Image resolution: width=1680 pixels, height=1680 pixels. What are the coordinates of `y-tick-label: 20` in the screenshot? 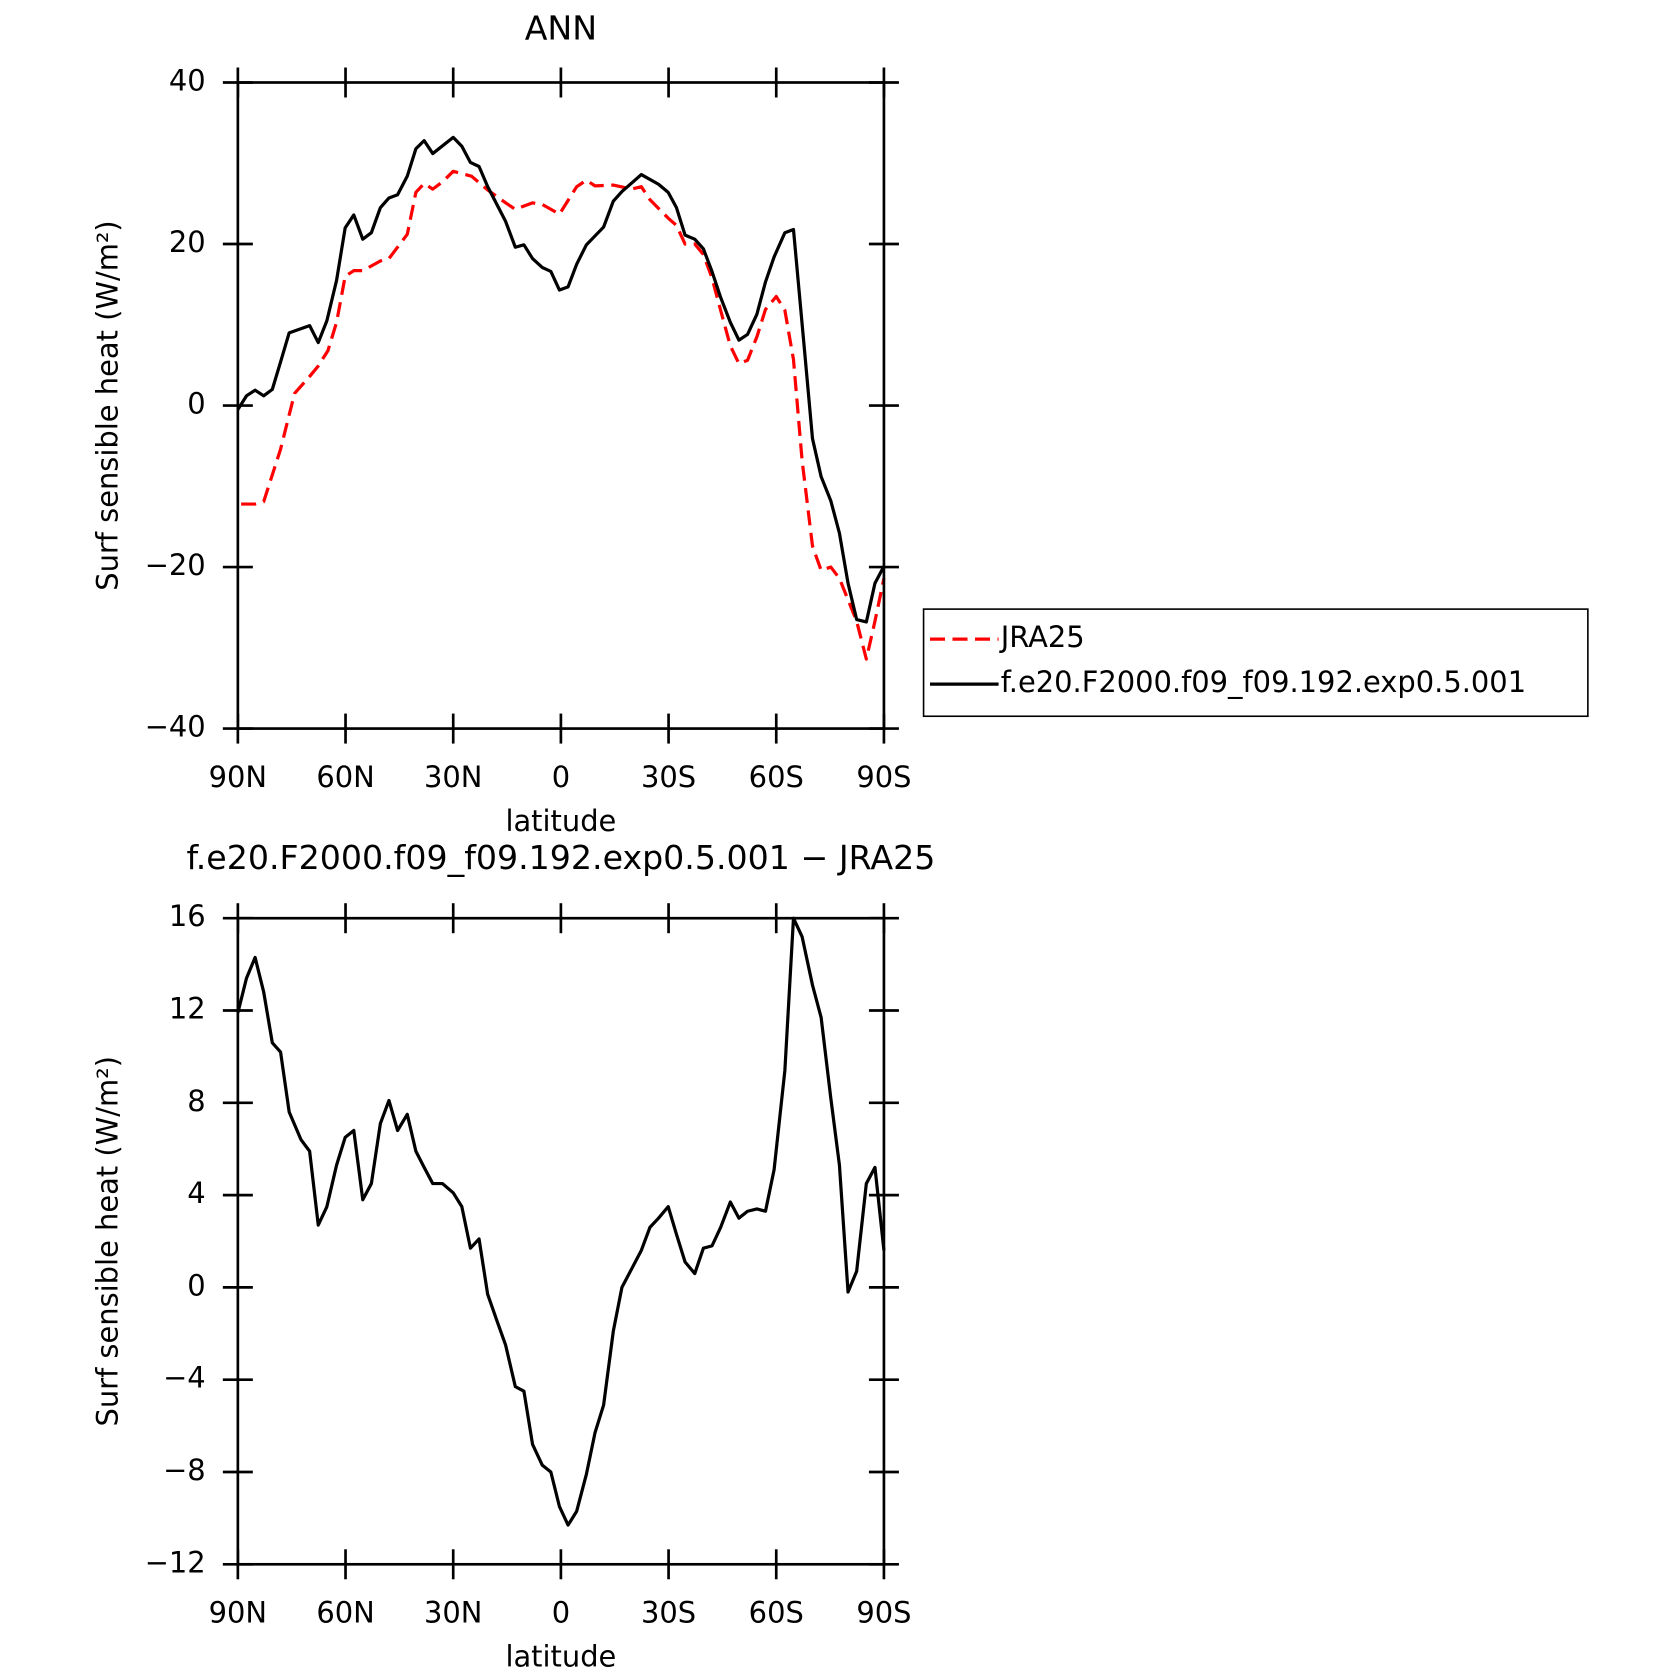 It's located at (187, 242).